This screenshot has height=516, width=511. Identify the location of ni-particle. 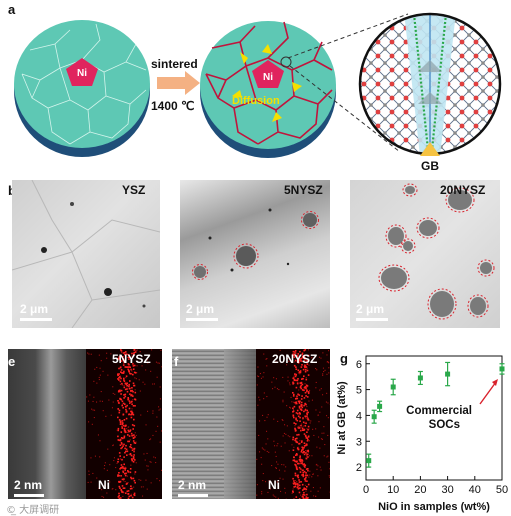
(82, 72).